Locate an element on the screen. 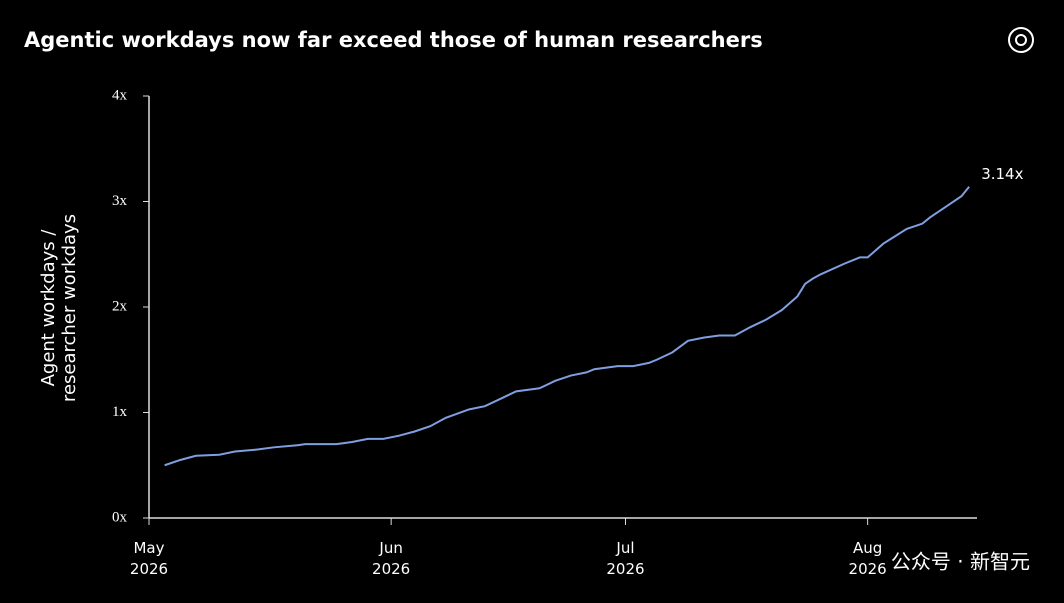 Image resolution: width=1064 pixels, height=603 pixels. y-tick-label: 0x is located at coordinates (120, 517).